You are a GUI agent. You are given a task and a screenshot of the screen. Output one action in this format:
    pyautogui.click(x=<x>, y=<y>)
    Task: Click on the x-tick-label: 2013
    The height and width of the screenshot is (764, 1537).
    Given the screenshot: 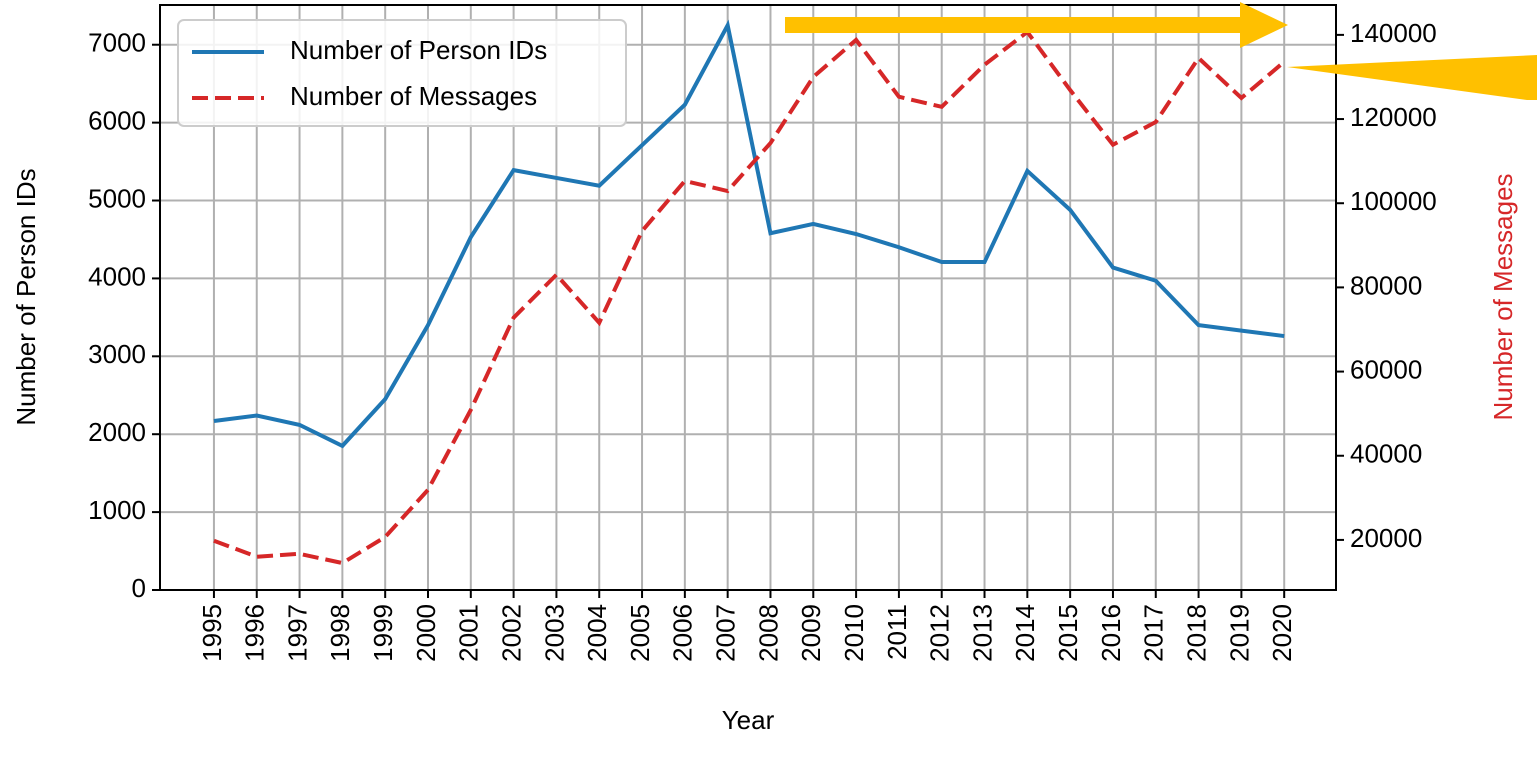 What is the action you would take?
    pyautogui.click(x=982, y=633)
    